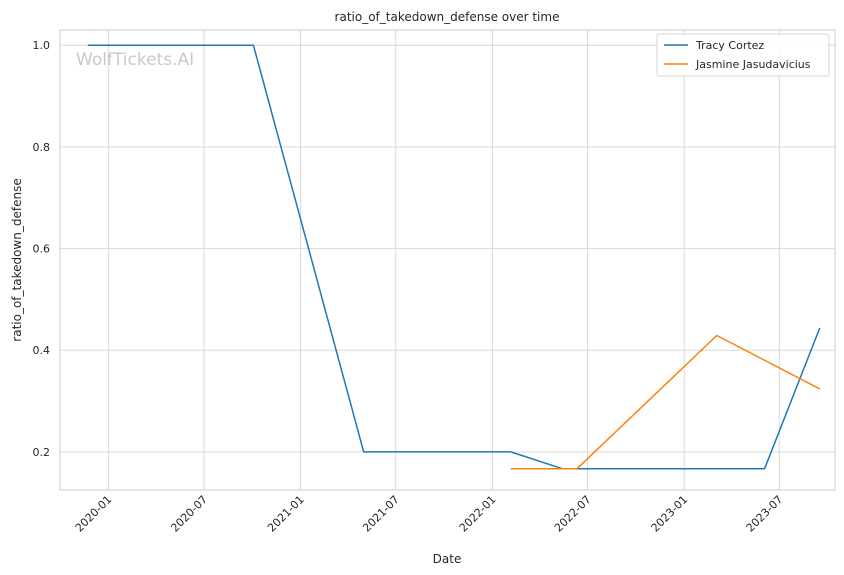 This screenshot has width=844, height=575. Describe the element at coordinates (447, 17) in the screenshot. I see `chart-title: ratio_of_takedown_defense over time` at that location.